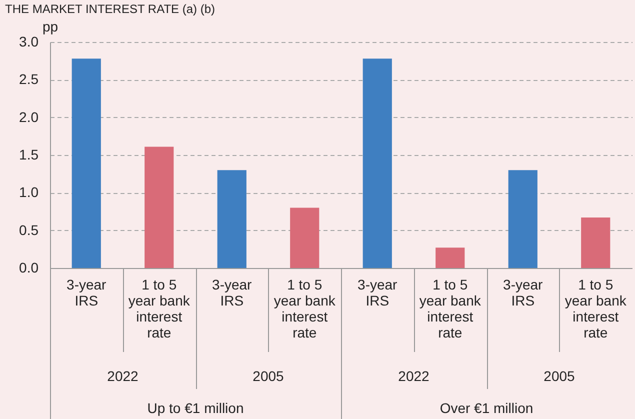  Describe the element at coordinates (50, 26) in the screenshot. I see `y-axis-title: pp` at that location.